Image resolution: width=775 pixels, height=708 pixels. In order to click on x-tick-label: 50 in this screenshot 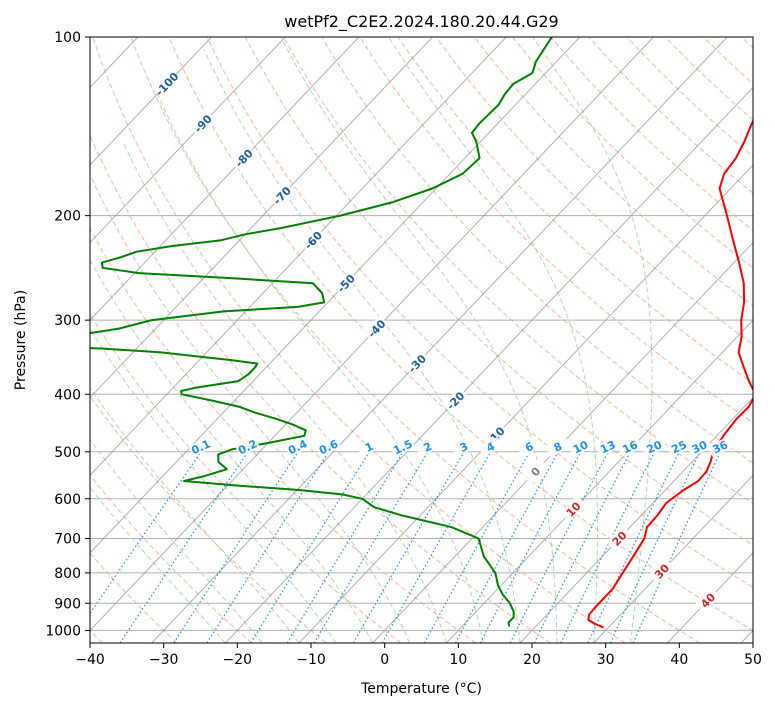, I will do `click(753, 660)`.